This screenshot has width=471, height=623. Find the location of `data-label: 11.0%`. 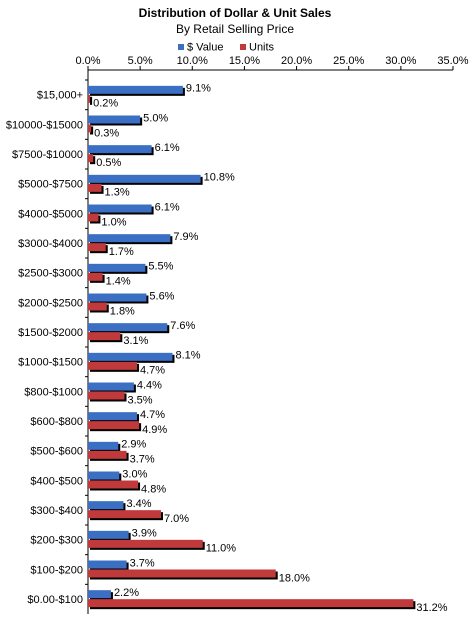

data-label: 11.0% is located at coordinates (221, 549).